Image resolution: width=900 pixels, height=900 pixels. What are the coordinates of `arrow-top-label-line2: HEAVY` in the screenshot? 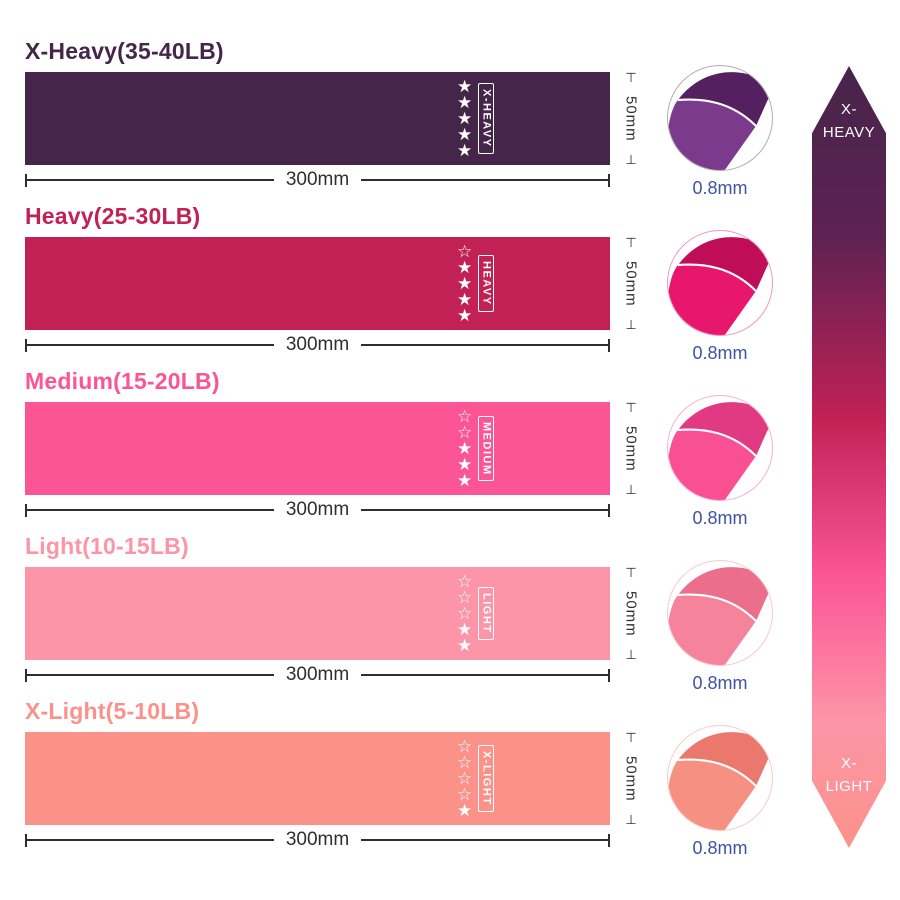 It's located at (849, 132).